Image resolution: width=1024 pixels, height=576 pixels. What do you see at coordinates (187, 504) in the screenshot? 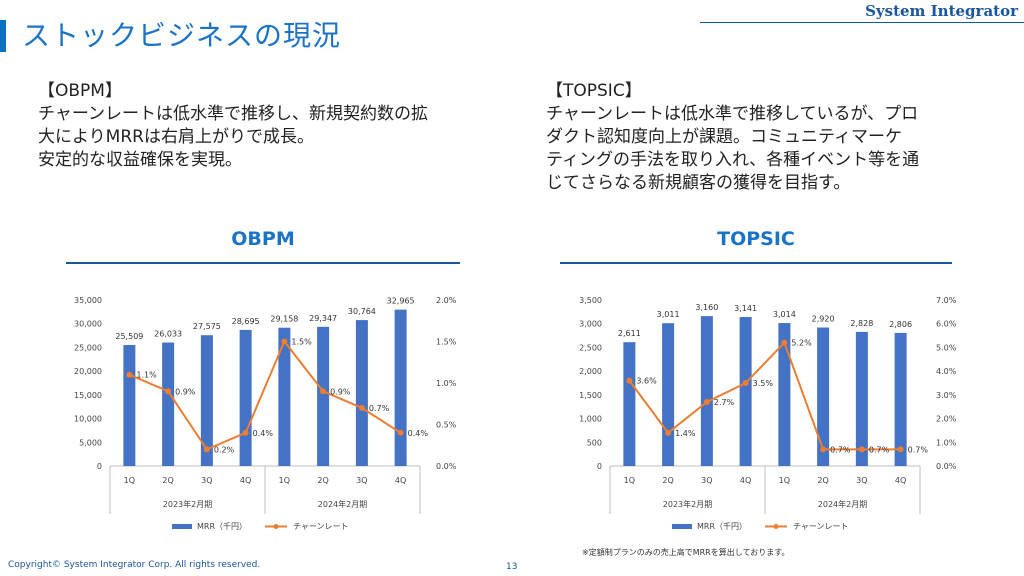
I see `obpm-group-label: 2023年2月期` at bounding box center [187, 504].